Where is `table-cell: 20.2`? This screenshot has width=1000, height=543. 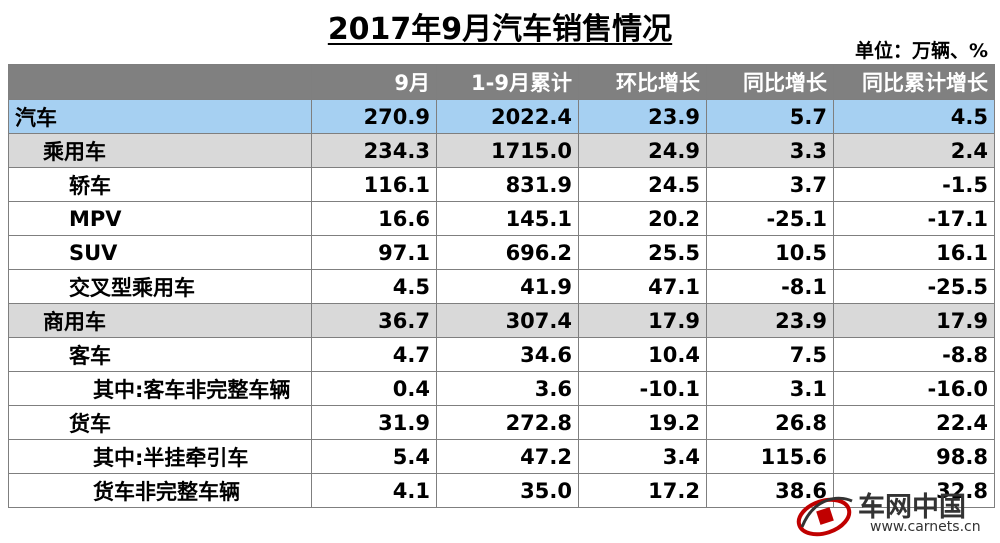
table-cell: 20.2 is located at coordinates (642, 218).